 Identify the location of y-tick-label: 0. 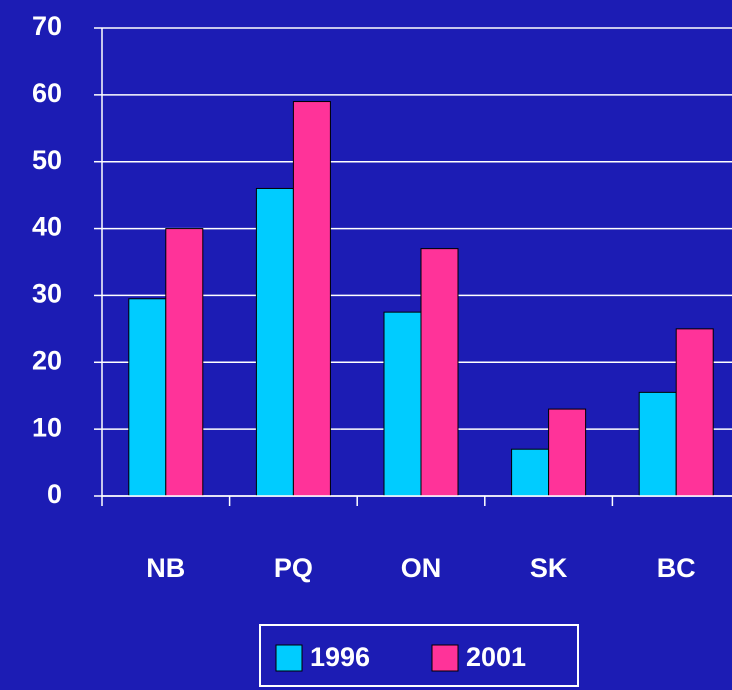
(54, 494).